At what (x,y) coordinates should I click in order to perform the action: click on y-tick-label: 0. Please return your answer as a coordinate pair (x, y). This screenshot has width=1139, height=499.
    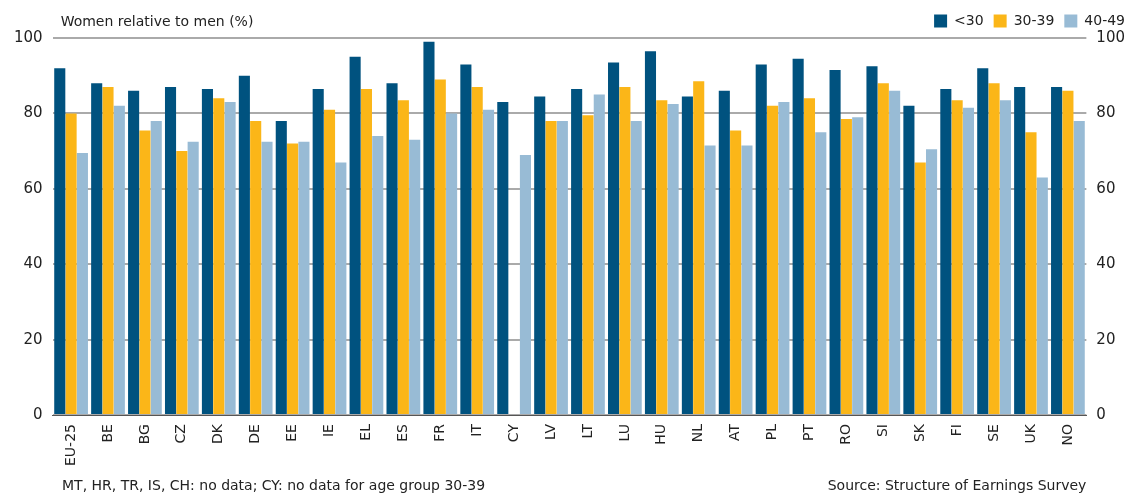
    Looking at the image, I should click on (38, 413).